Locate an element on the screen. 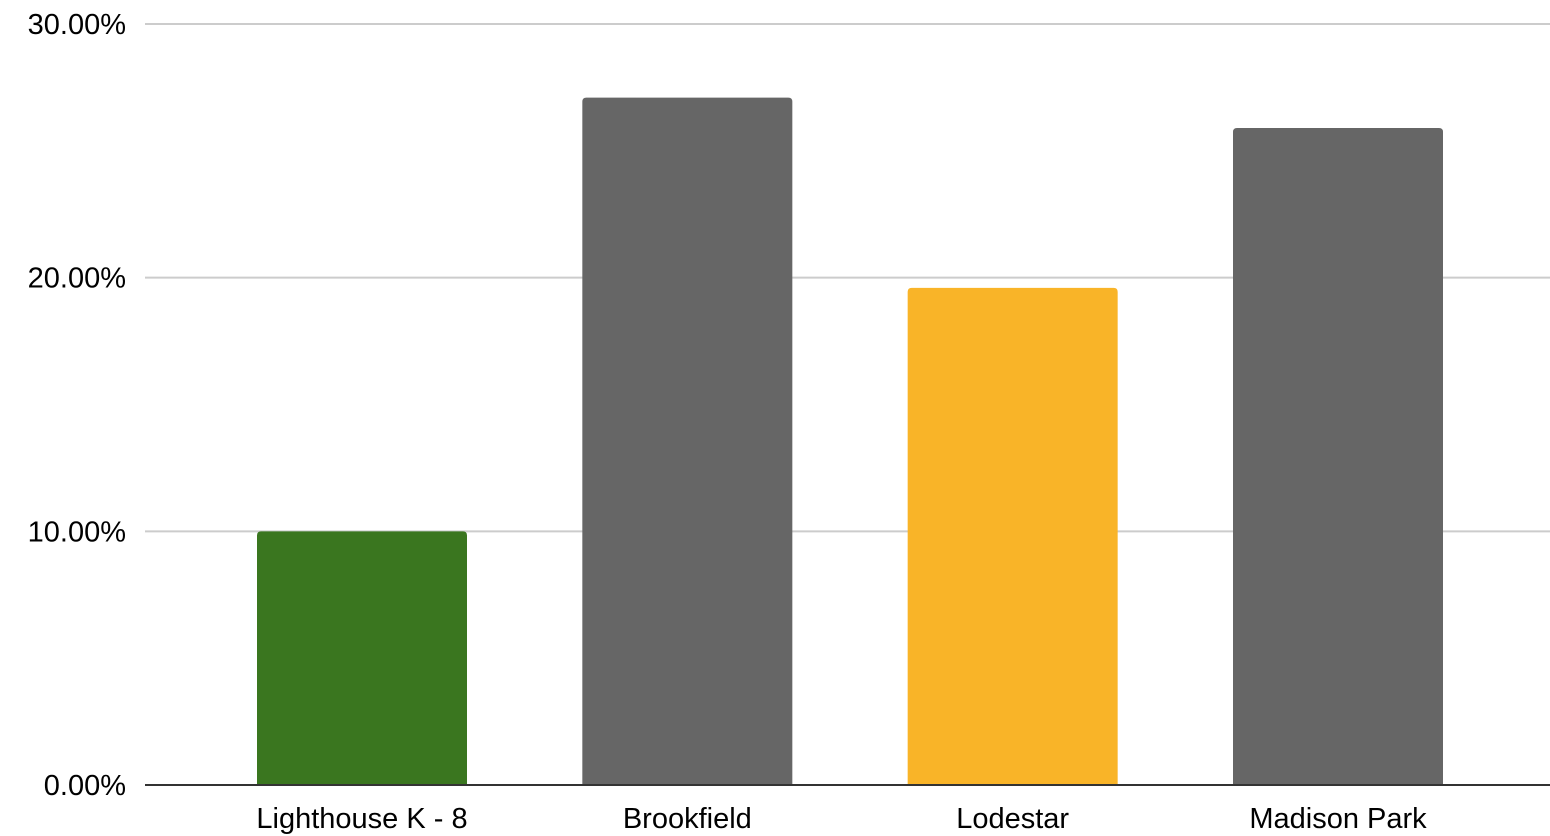  x-category-label: Lighthouse K - 8 is located at coordinates (361, 819).